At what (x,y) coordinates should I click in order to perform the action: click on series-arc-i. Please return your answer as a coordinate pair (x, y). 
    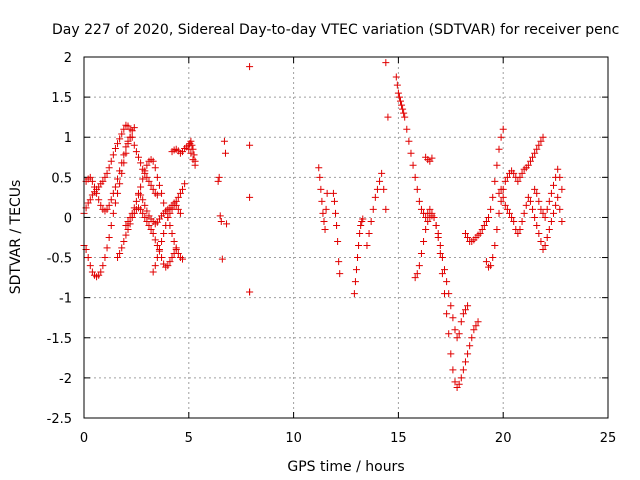
    Looking at the image, I should click on (192, 151).